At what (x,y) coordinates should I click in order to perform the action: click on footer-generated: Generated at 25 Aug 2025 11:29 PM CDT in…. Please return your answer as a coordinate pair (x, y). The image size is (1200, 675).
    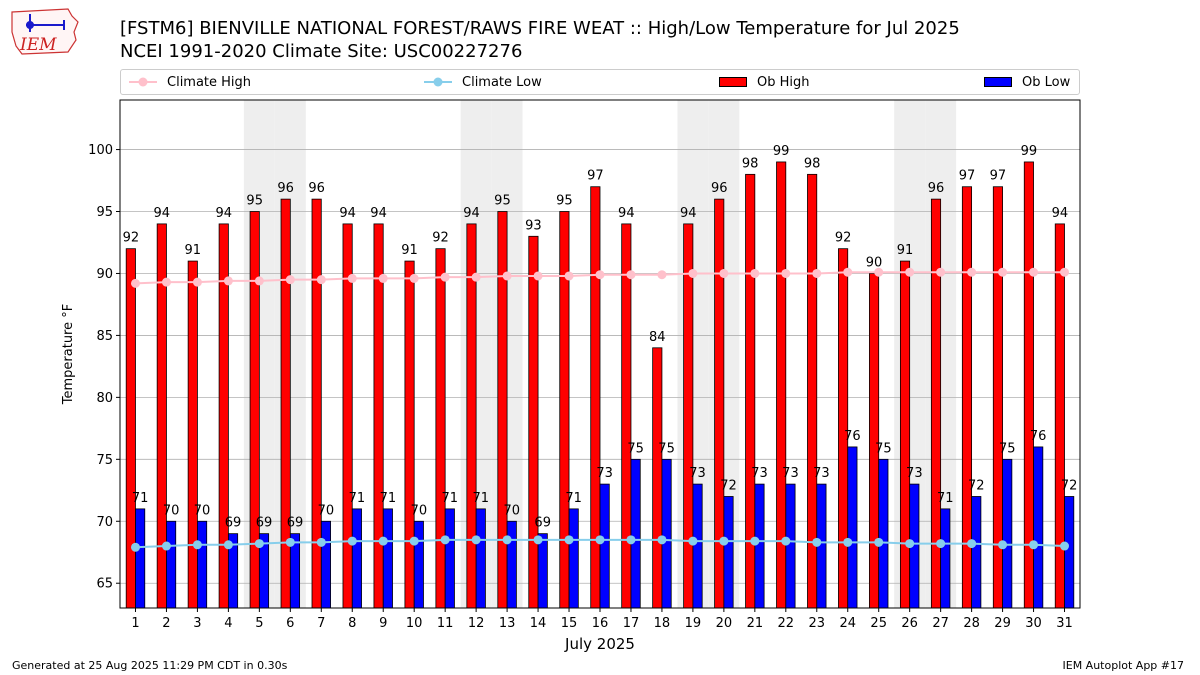
    Looking at the image, I should click on (150, 665).